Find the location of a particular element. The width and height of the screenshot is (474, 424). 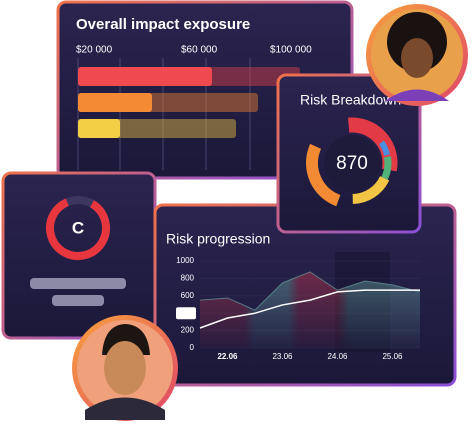

y-tick-label: 600 is located at coordinates (188, 295).